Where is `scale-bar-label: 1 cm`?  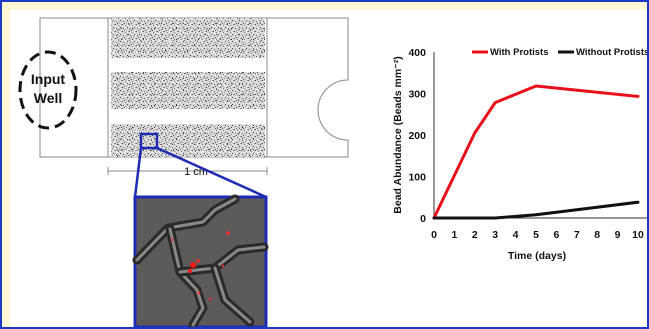
scale-bar-label: 1 cm is located at coordinates (196, 172).